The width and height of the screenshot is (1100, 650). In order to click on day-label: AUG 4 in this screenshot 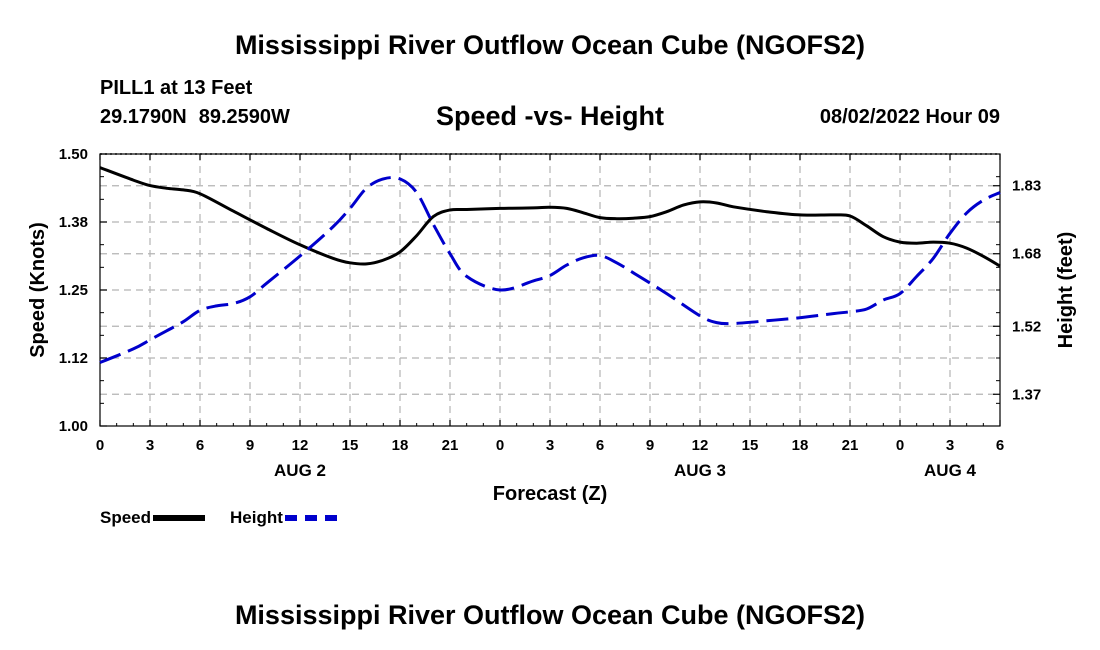, I will do `click(950, 470)`.